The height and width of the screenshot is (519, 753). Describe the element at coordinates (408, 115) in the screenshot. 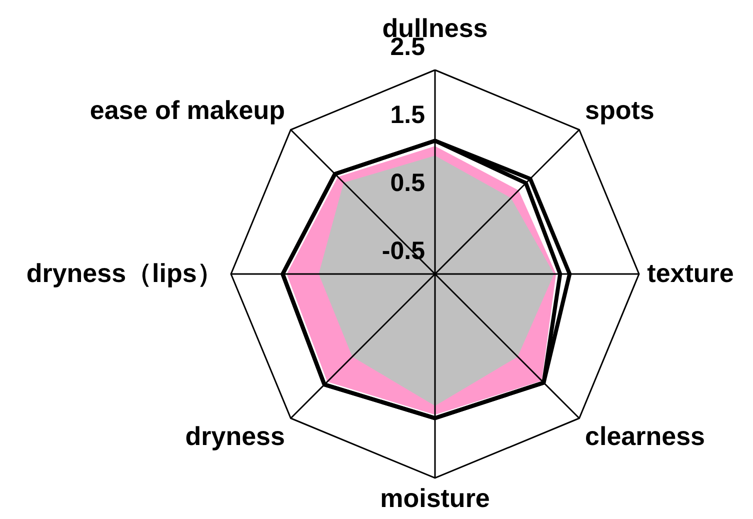

I see `y-tick-label: 1.5` at that location.